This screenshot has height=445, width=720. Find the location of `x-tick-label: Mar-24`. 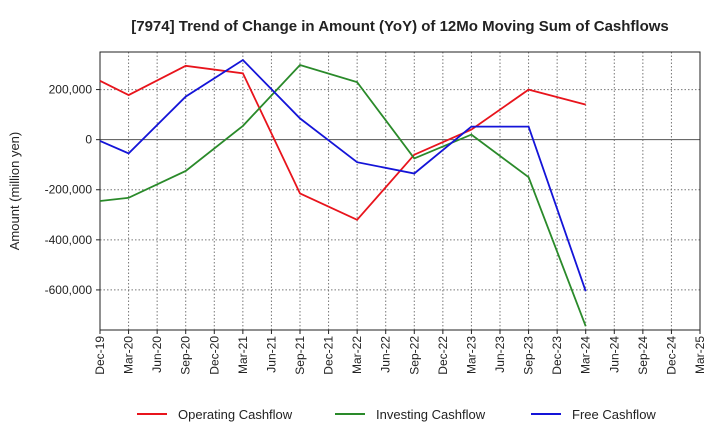

x-tick-label: Mar-24 is located at coordinates (586, 355).